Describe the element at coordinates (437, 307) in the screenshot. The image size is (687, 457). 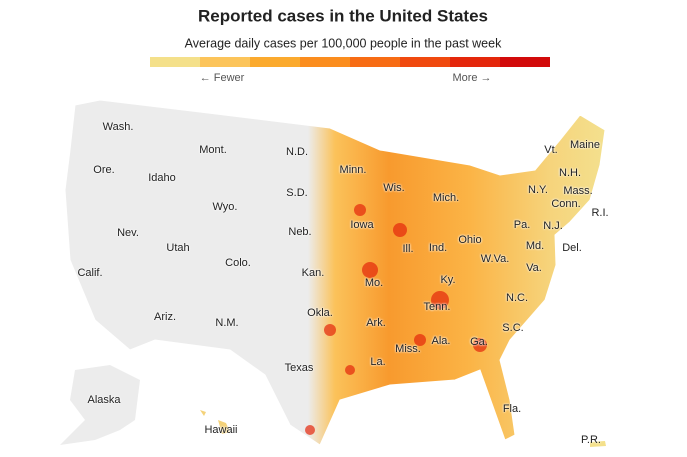
I see `state-label: Tenn.` at that location.